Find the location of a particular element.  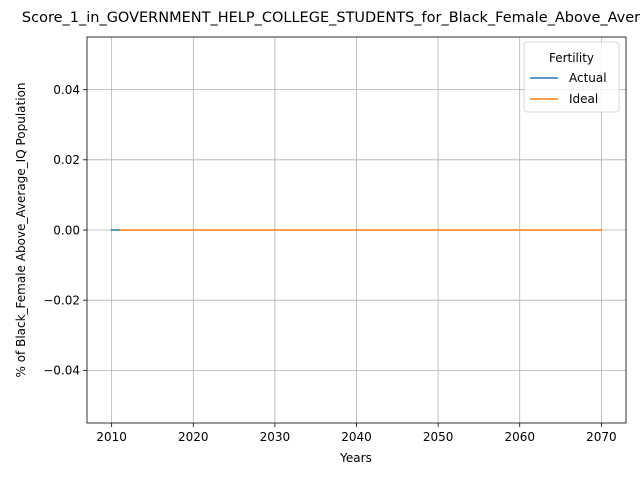

x-axis-ticks: 2010 2020 2030 2040 2050 2060 2070 is located at coordinates (356, 433).